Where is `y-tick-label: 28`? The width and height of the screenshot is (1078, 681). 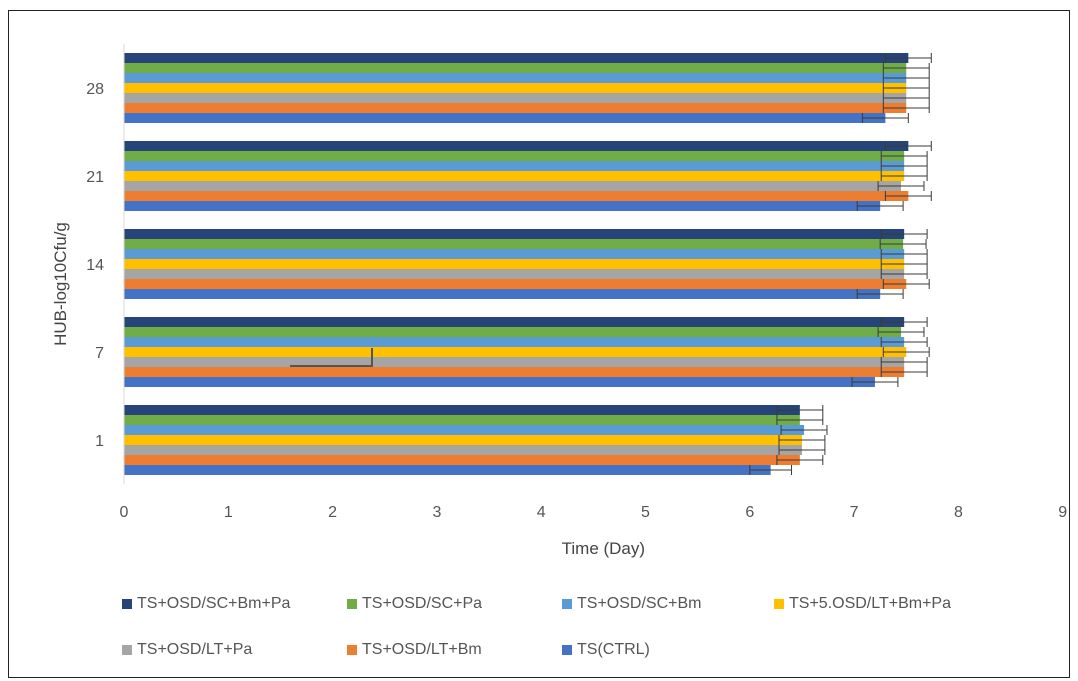
y-tick-label: 28 is located at coordinates (95, 89).